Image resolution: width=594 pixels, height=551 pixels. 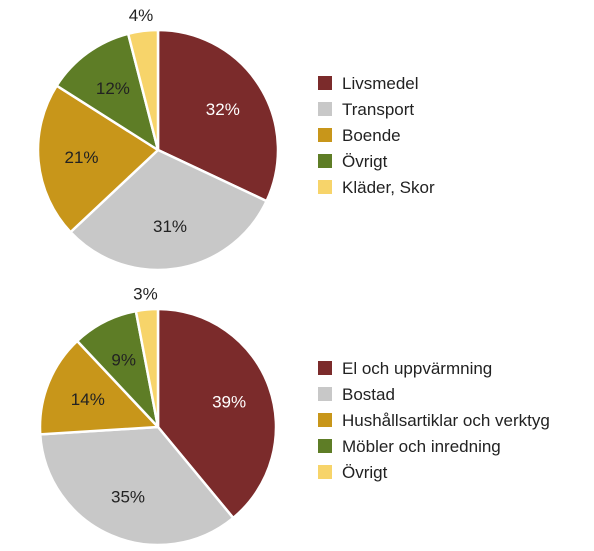 I want to click on slice-label: 31%, so click(x=170, y=226).